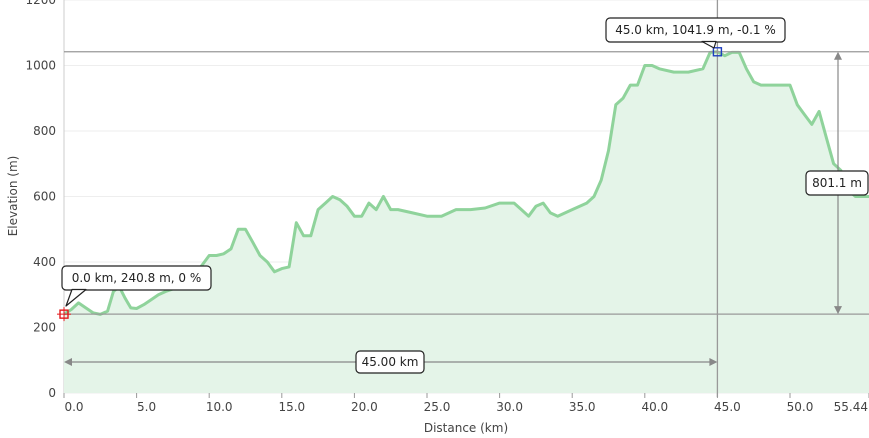  Describe the element at coordinates (44, 328) in the screenshot. I see `y-tick-label: 200` at that location.